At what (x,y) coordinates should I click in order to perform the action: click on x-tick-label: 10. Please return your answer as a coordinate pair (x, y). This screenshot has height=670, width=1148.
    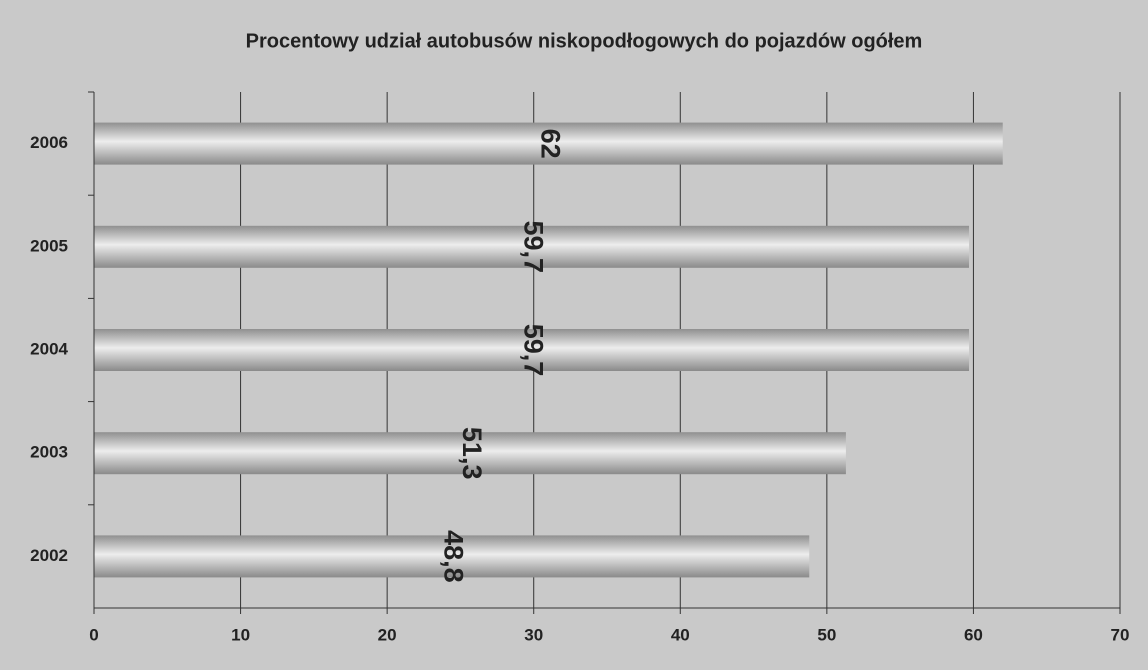
    Looking at the image, I should click on (240, 634).